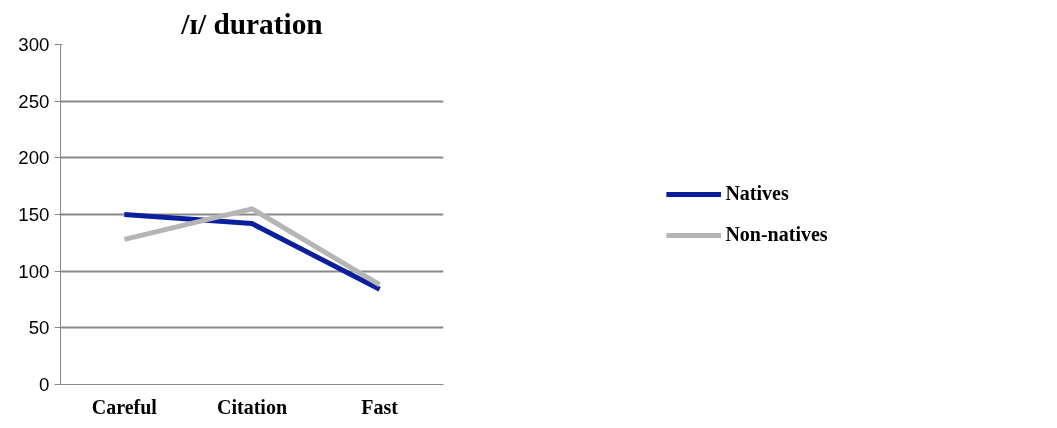  Describe the element at coordinates (124, 406) in the screenshot. I see `x-tick-label: Careful` at that location.